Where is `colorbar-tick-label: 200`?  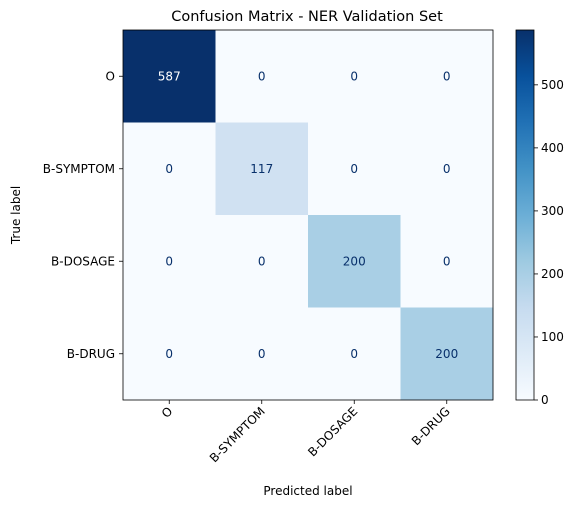
colorbar-tick-label: 200 is located at coordinates (552, 274).